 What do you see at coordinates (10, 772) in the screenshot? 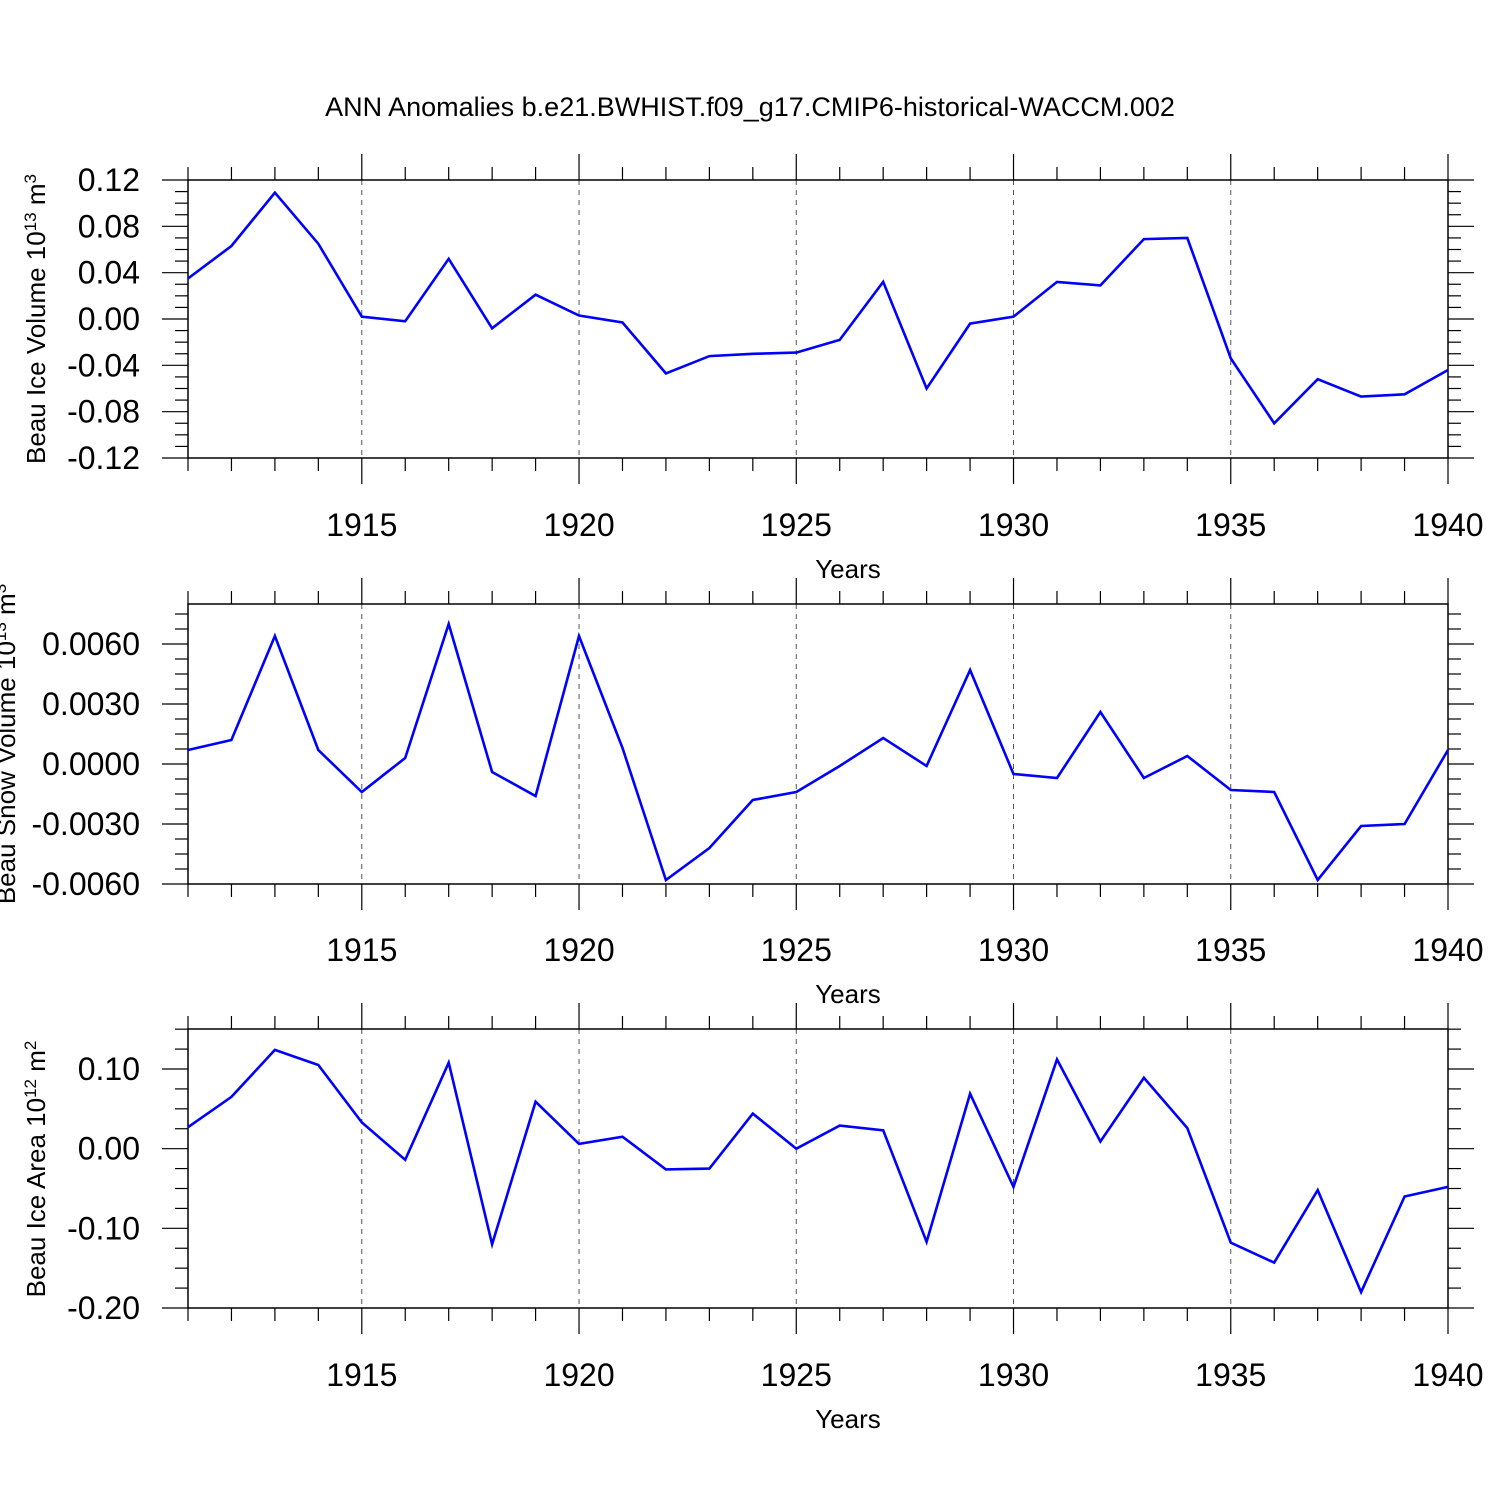
I see `y-axis-title-part: Beau Snow Volume 10` at bounding box center [10, 772].